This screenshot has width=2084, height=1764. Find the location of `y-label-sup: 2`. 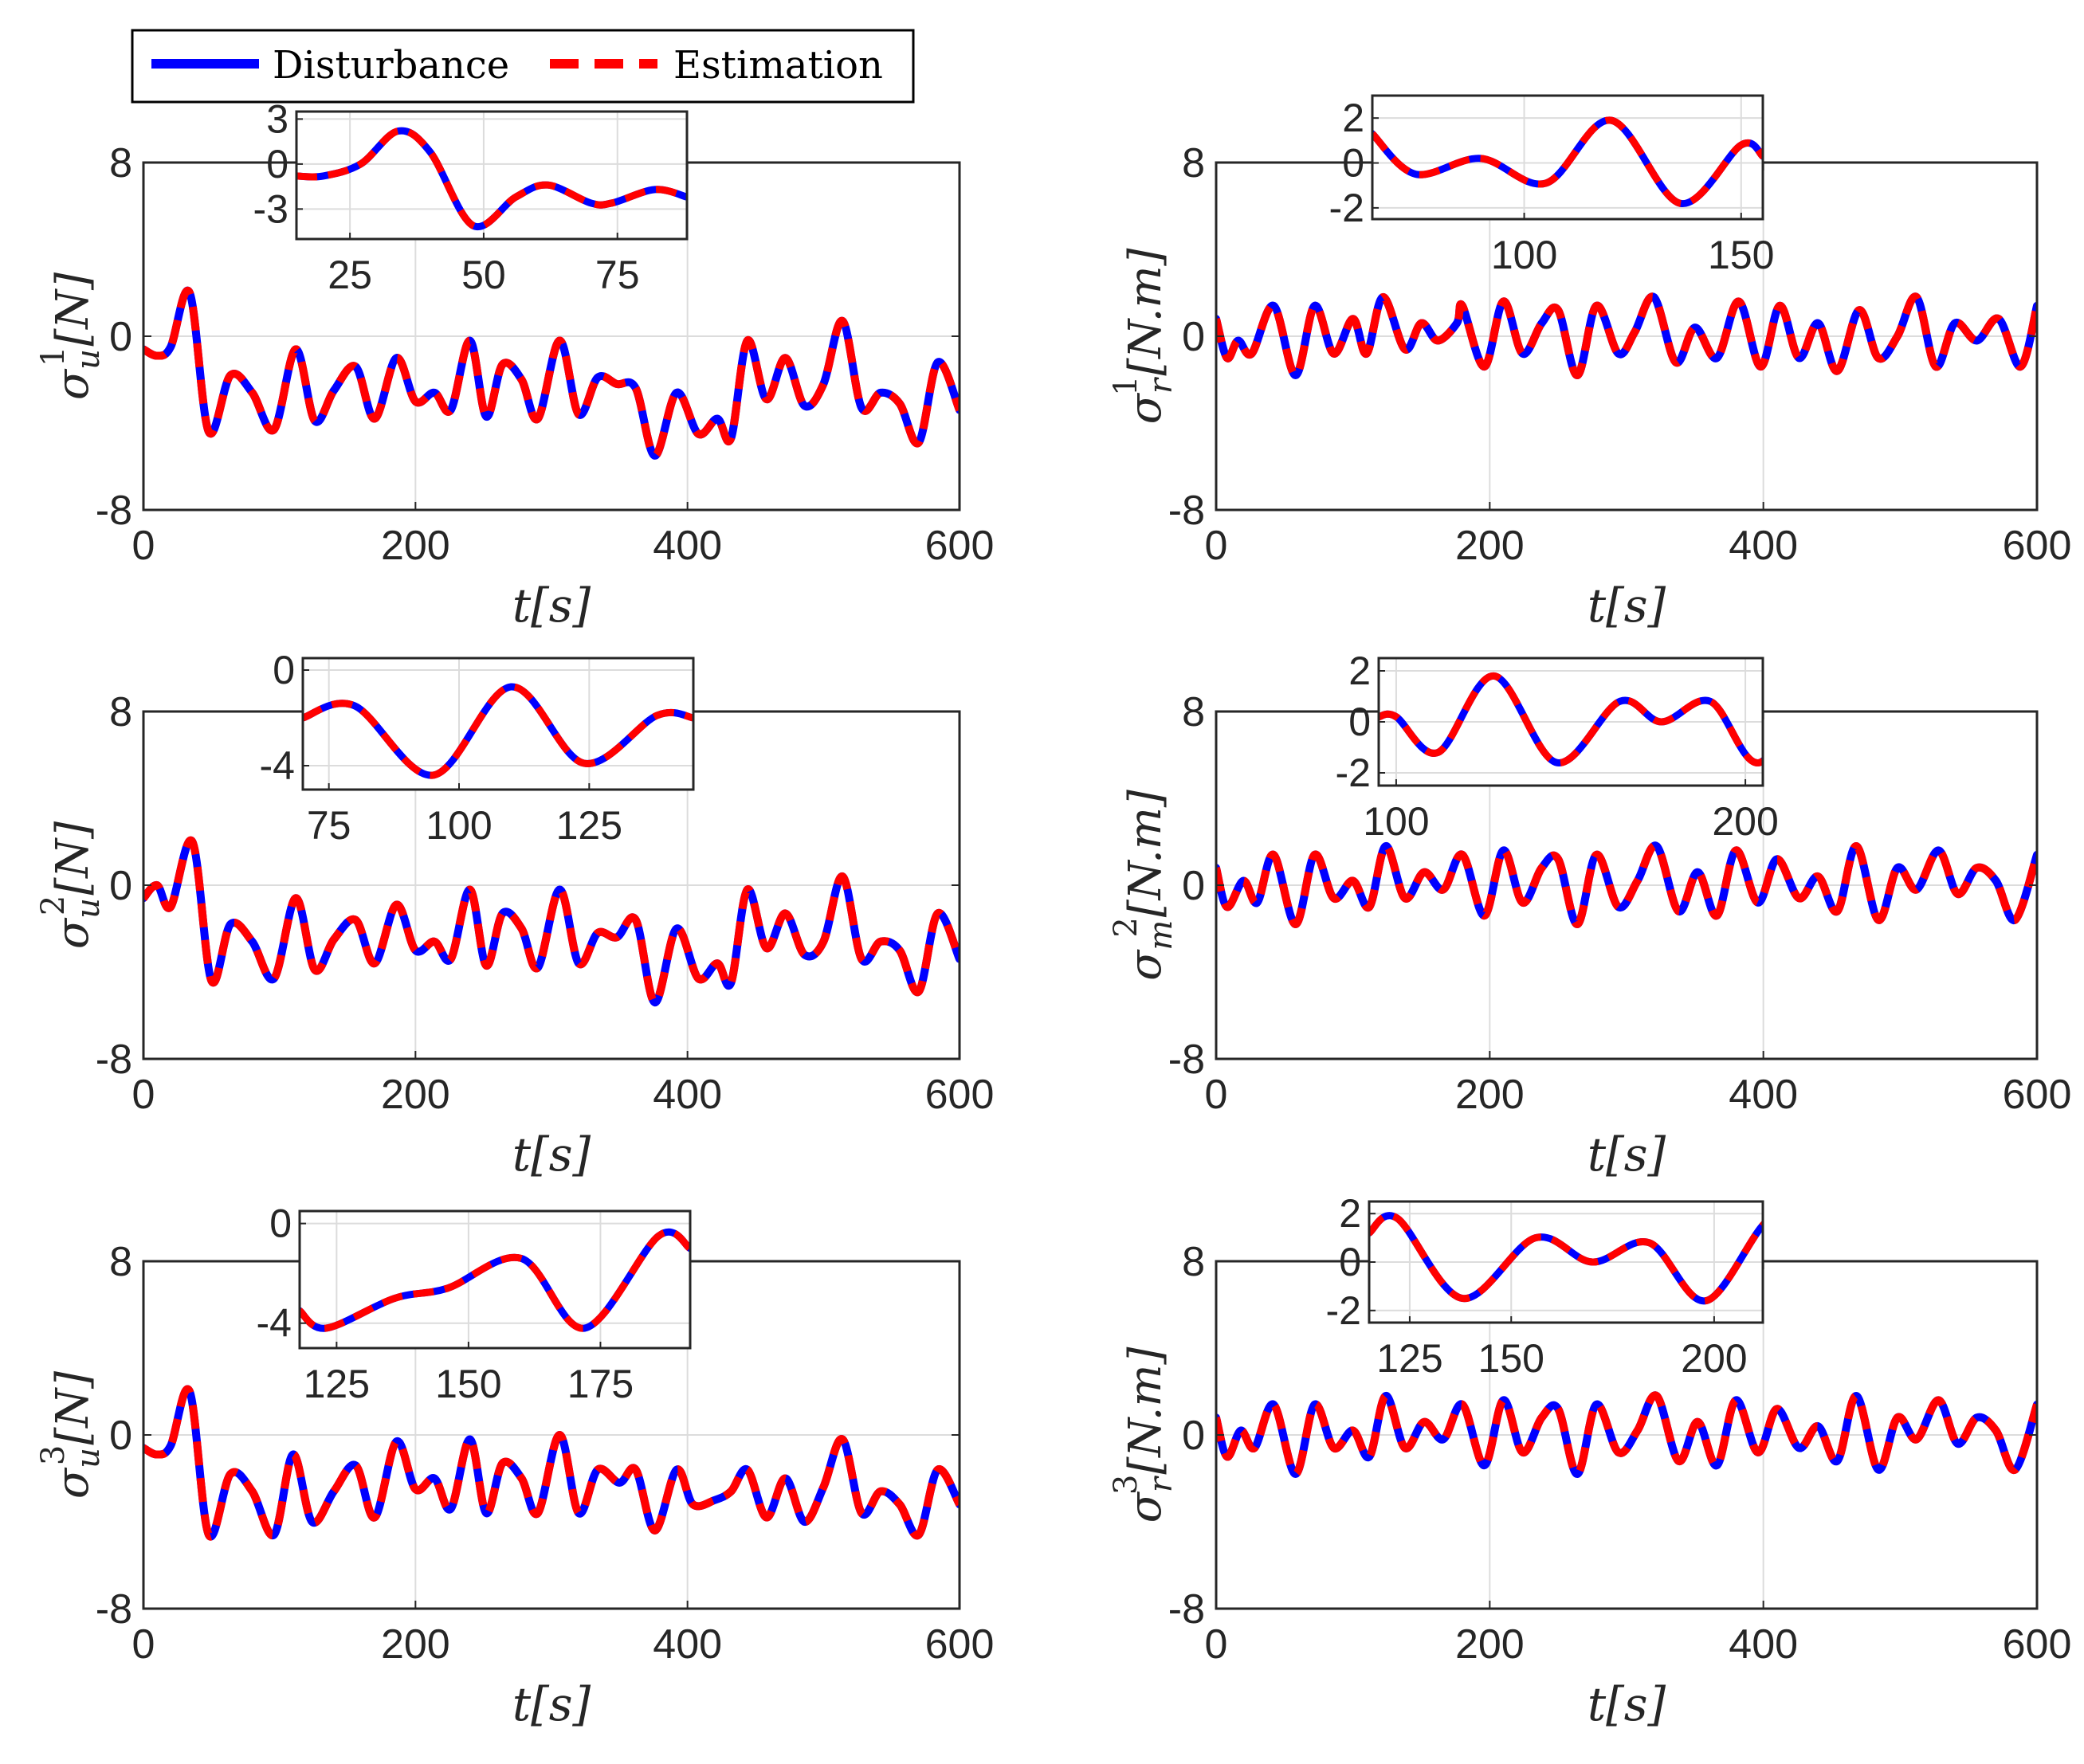

y-label-sup: 2 is located at coordinates (54, 905).